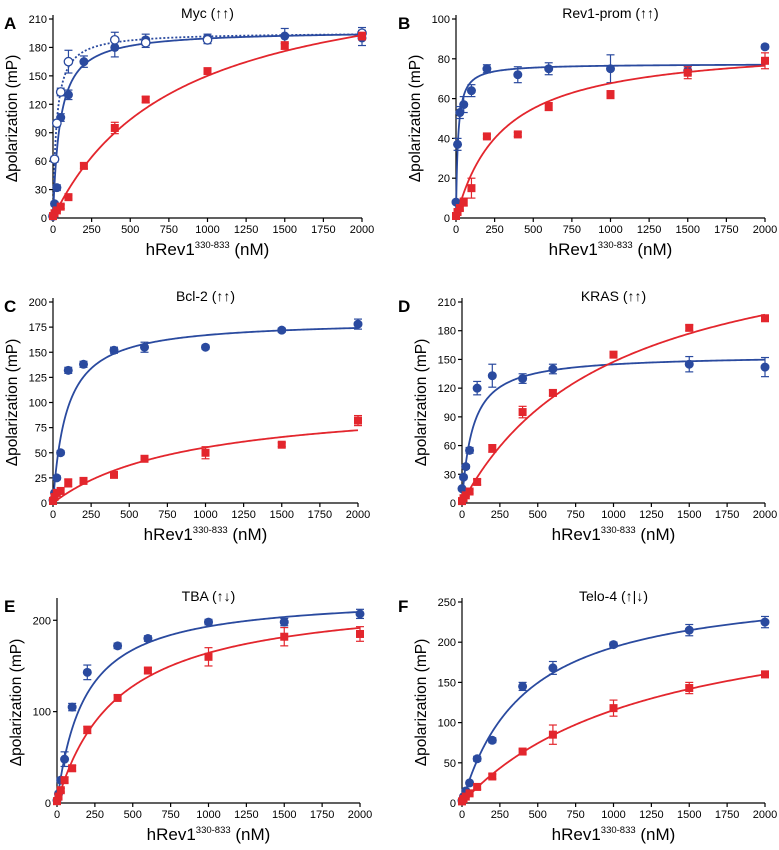 The height and width of the screenshot is (850, 779). What do you see at coordinates (167, 515) in the screenshot?
I see `x-tick-label: 750` at bounding box center [167, 515].